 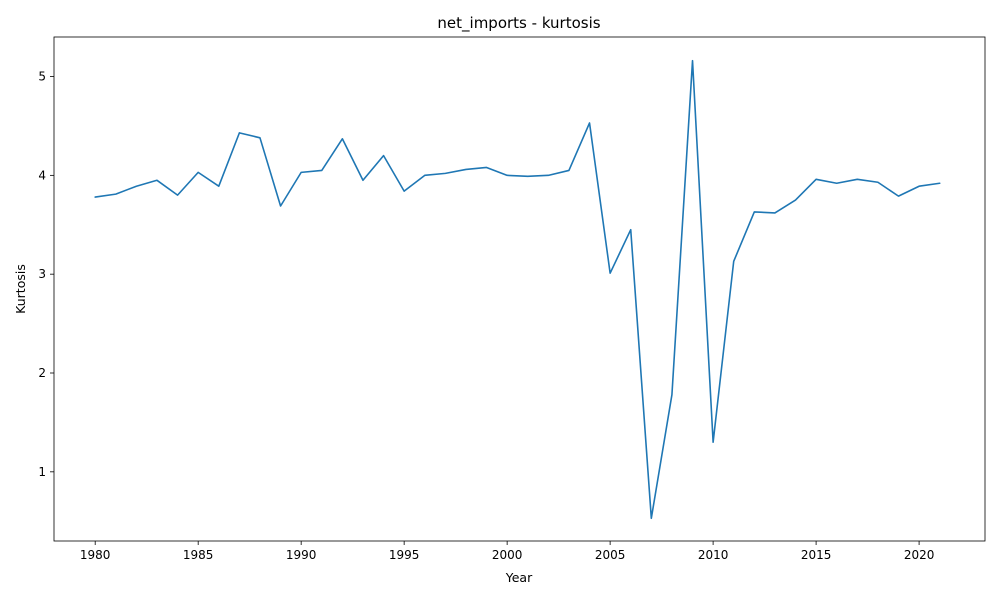 I want to click on y-tick-label: 1, so click(x=42, y=472).